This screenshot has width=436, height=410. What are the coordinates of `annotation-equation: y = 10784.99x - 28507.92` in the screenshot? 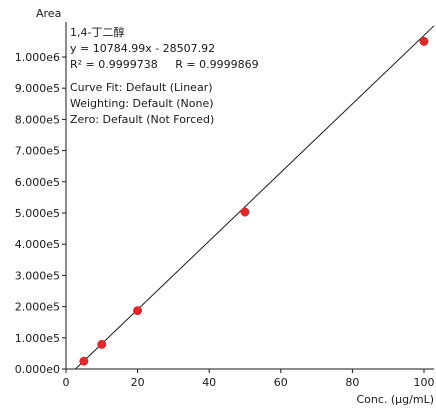 It's located at (142, 48).